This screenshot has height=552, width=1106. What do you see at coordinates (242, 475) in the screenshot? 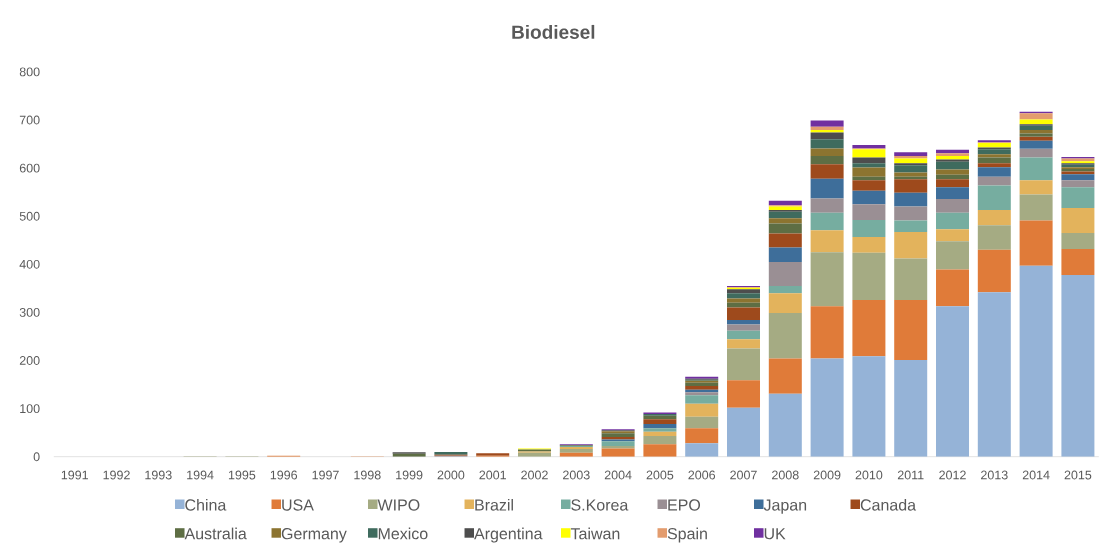
I see `x-tick-label: 1995` at bounding box center [242, 475].